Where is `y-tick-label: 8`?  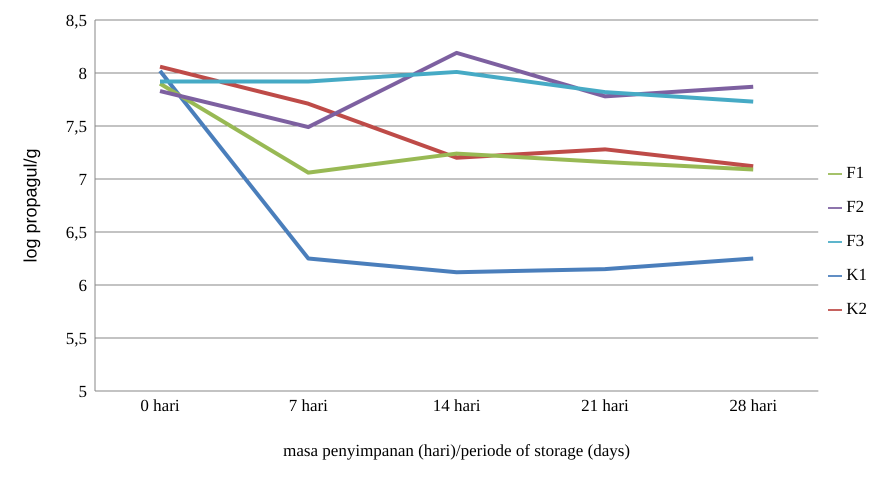
y-tick-label: 8 is located at coordinates (82, 74).